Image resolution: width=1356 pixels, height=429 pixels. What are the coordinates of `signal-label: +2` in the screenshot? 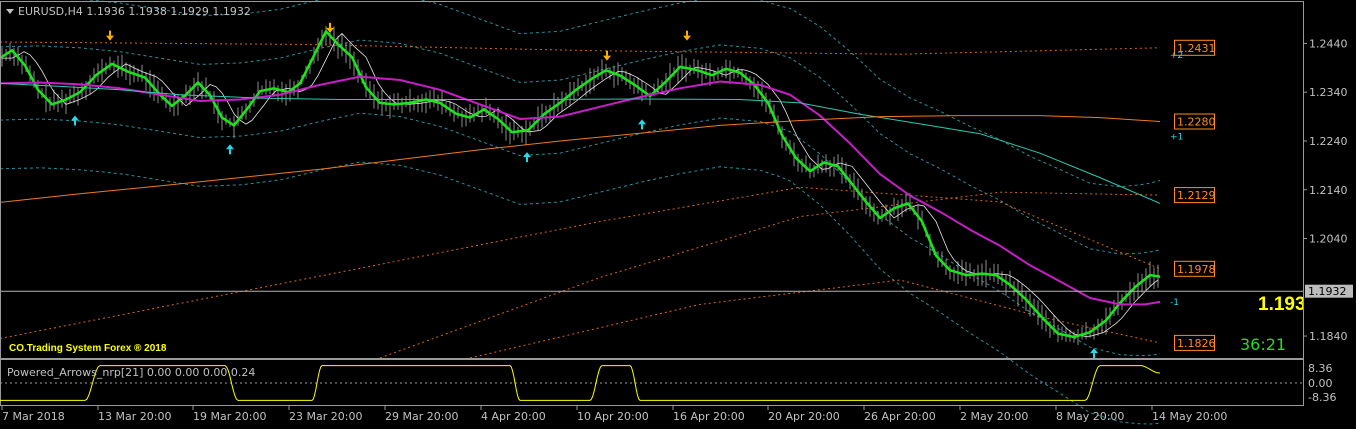 It's located at (1176, 56).